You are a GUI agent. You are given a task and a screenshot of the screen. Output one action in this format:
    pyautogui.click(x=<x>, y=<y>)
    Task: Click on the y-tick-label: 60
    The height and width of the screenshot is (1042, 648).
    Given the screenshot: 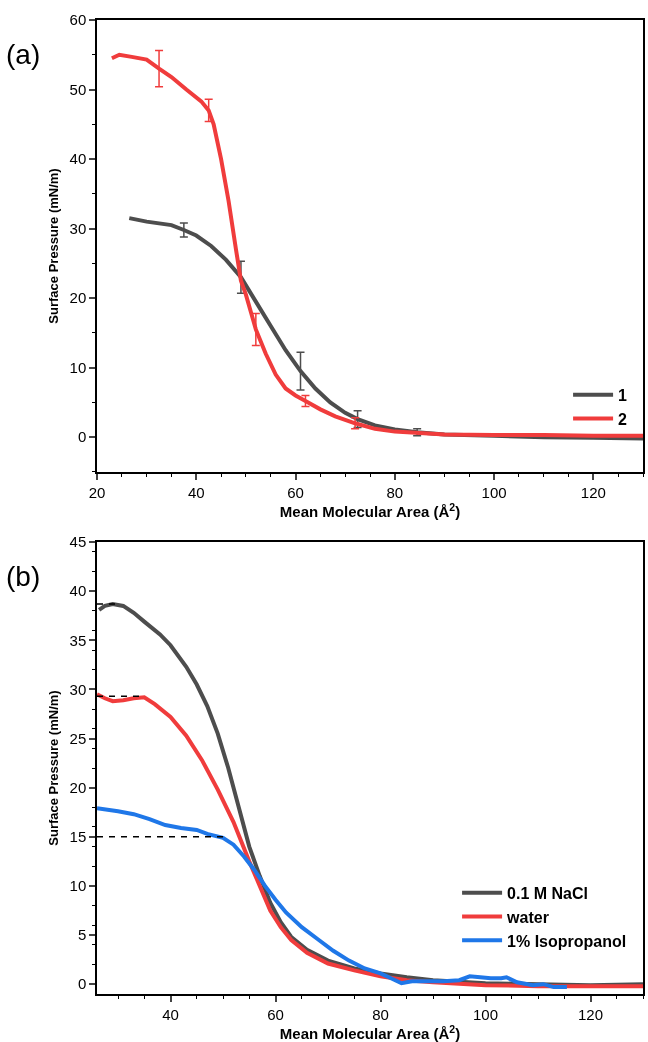 What is the action you would take?
    pyautogui.click(x=78, y=20)
    